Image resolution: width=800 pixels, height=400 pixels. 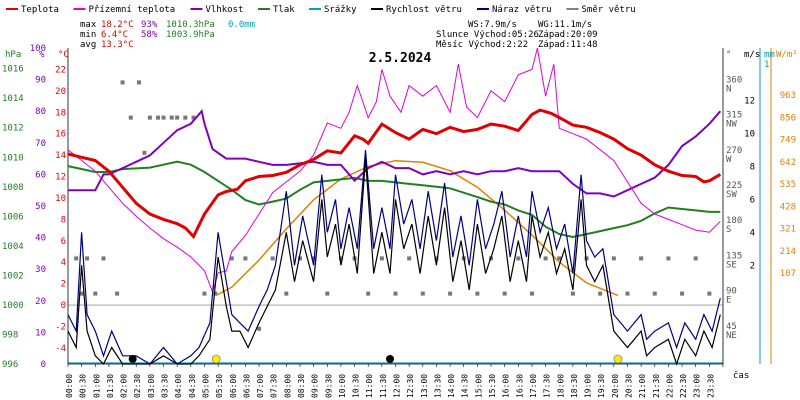 I want to click on direction-letter-label: NW, so click(x=731, y=125).